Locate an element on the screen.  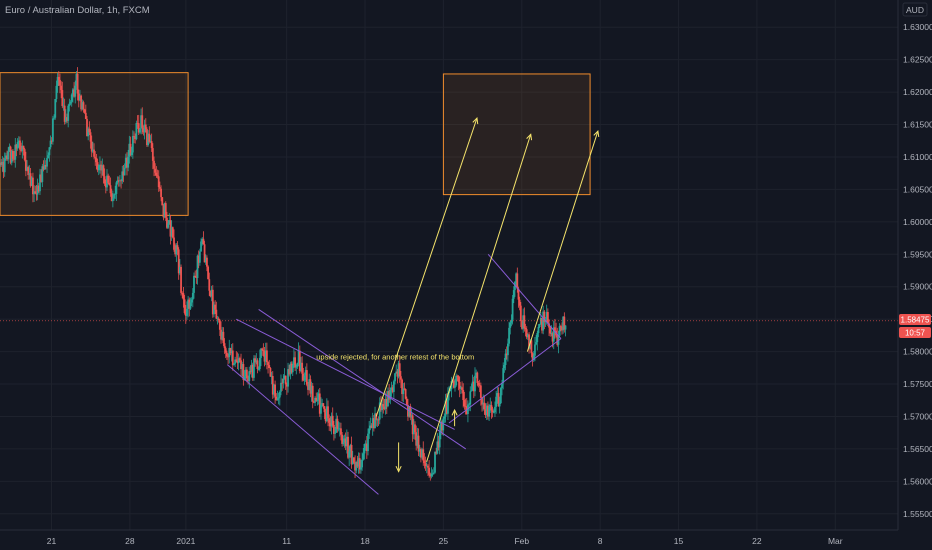
y-tick-label: 1.62500 is located at coordinates (917, 60).